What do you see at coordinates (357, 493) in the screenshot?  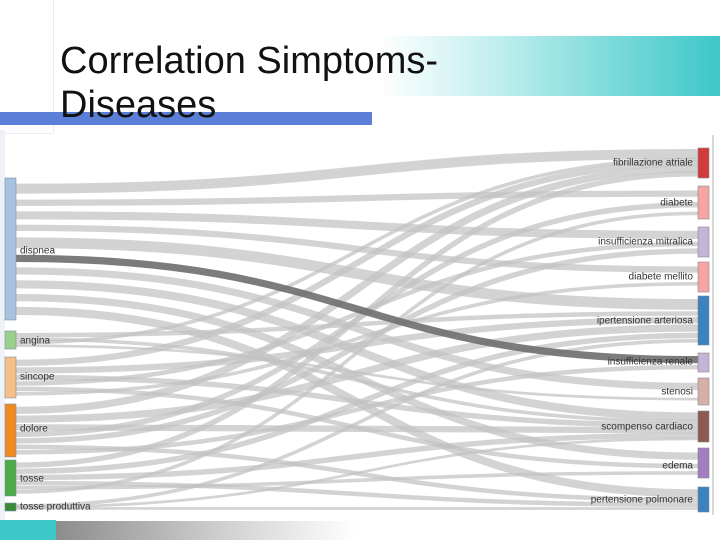 I see `sankey-link-tosse-to-pertensione-polmonare` at bounding box center [357, 493].